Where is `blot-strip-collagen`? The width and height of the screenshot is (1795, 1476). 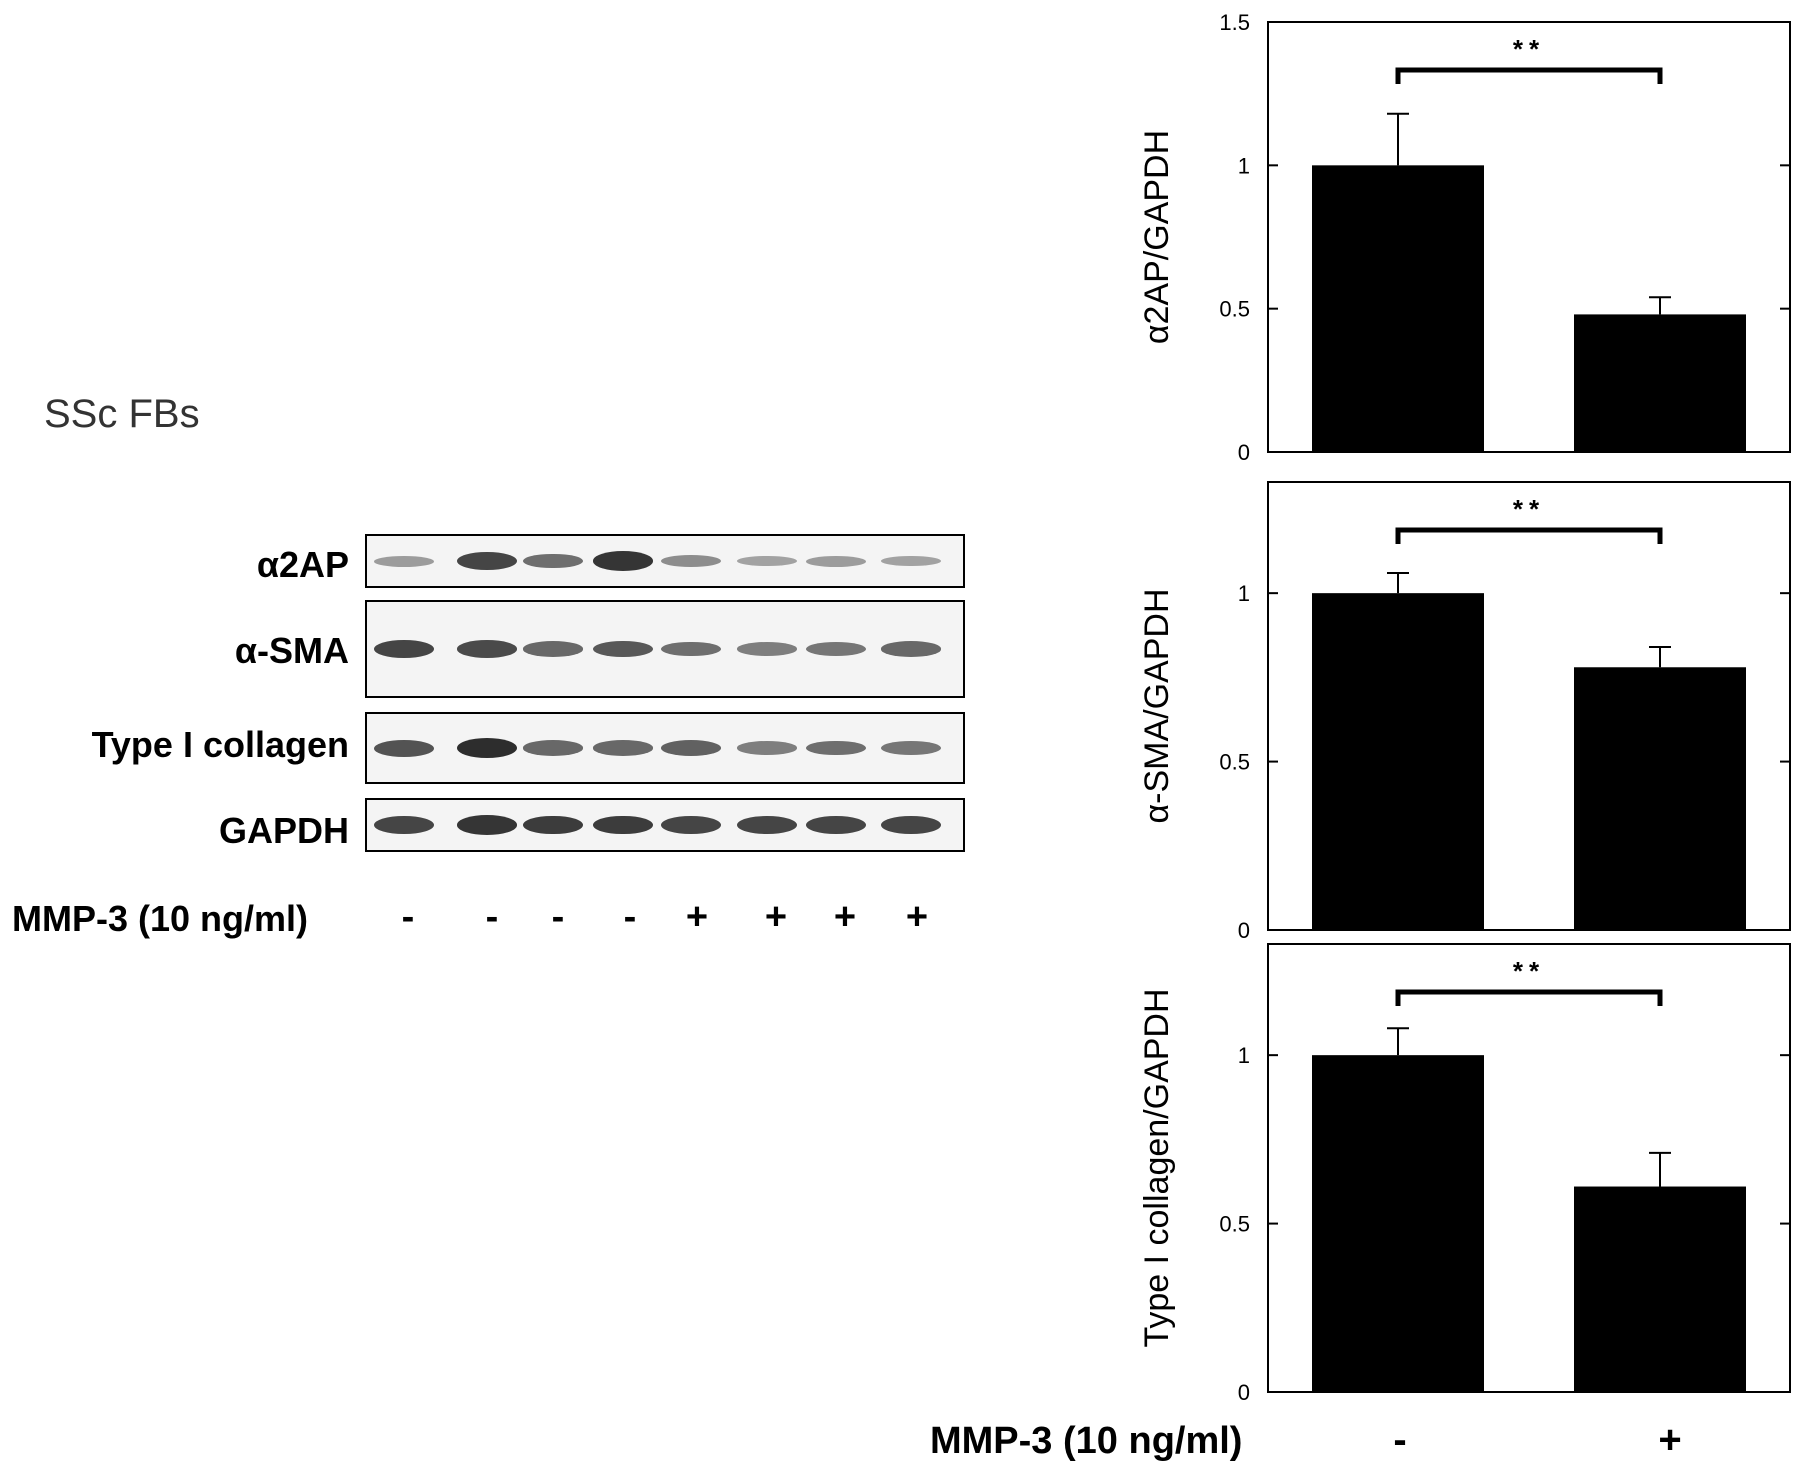 blot-strip-collagen is located at coordinates (665, 748).